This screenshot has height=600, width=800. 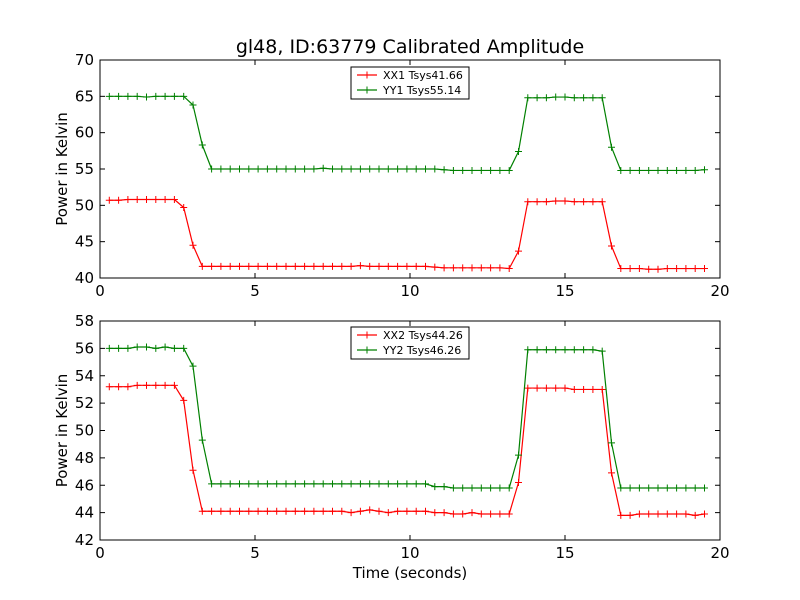 What do you see at coordinates (84, 485) in the screenshot?
I see `y-tick-label: 46` at bounding box center [84, 485].